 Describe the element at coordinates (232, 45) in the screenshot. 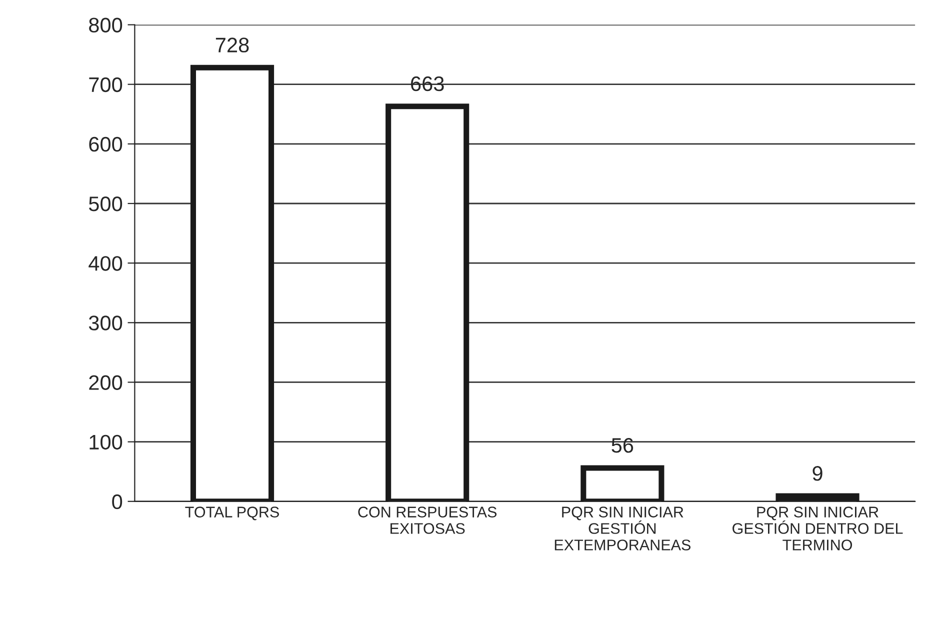

I see `data-label: 728` at that location.